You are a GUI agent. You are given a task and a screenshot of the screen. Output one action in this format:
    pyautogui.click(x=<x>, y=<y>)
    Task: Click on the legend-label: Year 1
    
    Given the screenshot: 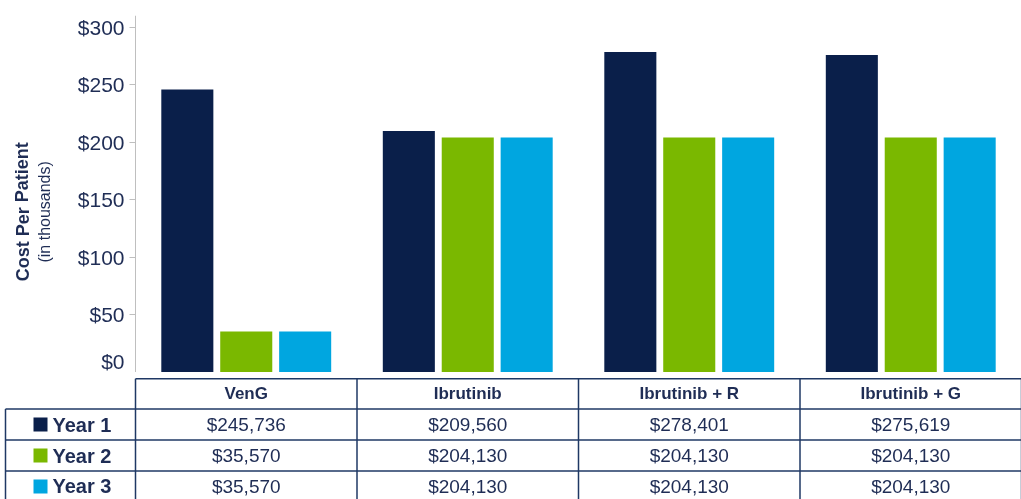 What is the action you would take?
    pyautogui.click(x=82, y=424)
    